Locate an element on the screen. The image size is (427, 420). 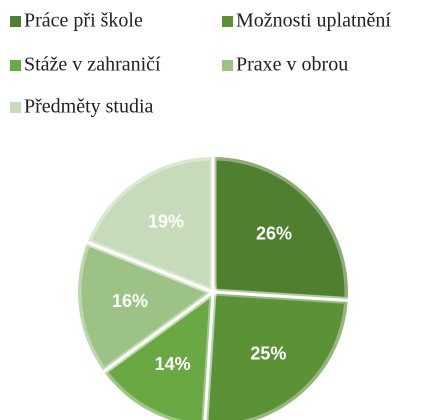
data-label: 26% is located at coordinates (274, 233).